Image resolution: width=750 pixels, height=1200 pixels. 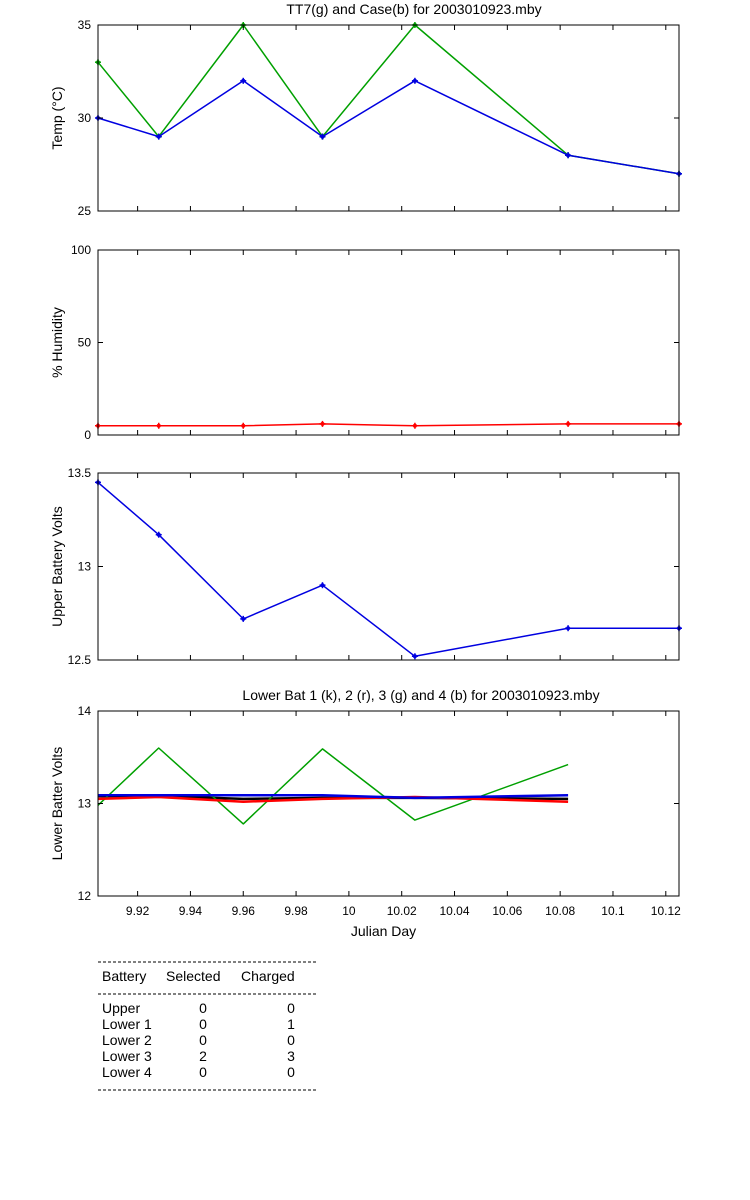 I want to click on table-row: Upper 0 0, so click(x=198, y=1008).